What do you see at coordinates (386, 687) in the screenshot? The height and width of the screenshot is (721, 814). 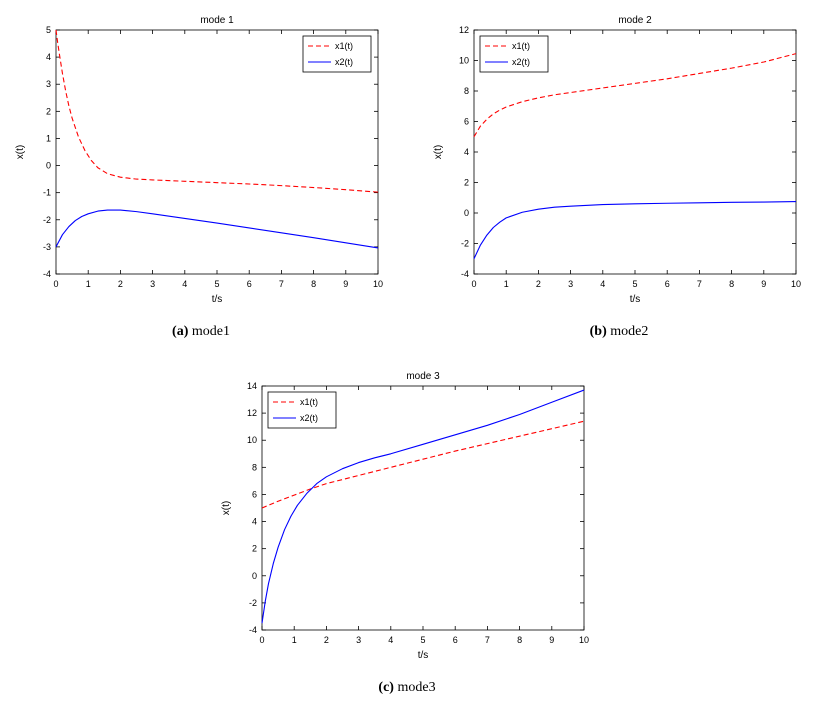 I see `caption-label: (c)` at bounding box center [386, 687].